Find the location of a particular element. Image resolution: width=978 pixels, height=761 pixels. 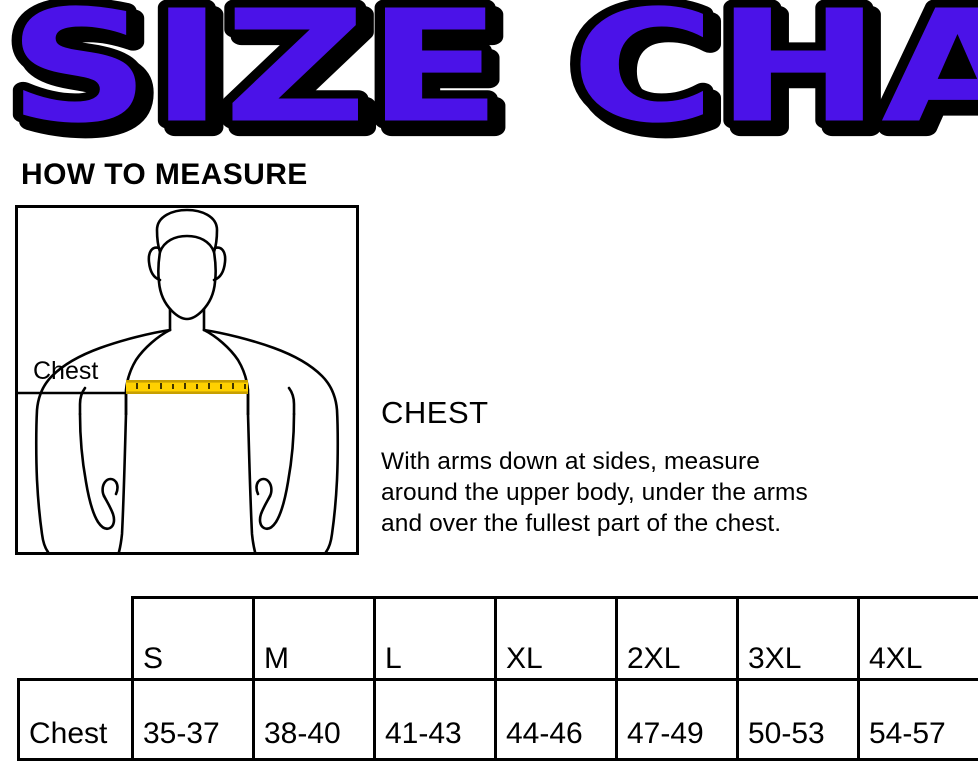

description-line-3: and over the fullest part of the chest. is located at coordinates (677, 523).